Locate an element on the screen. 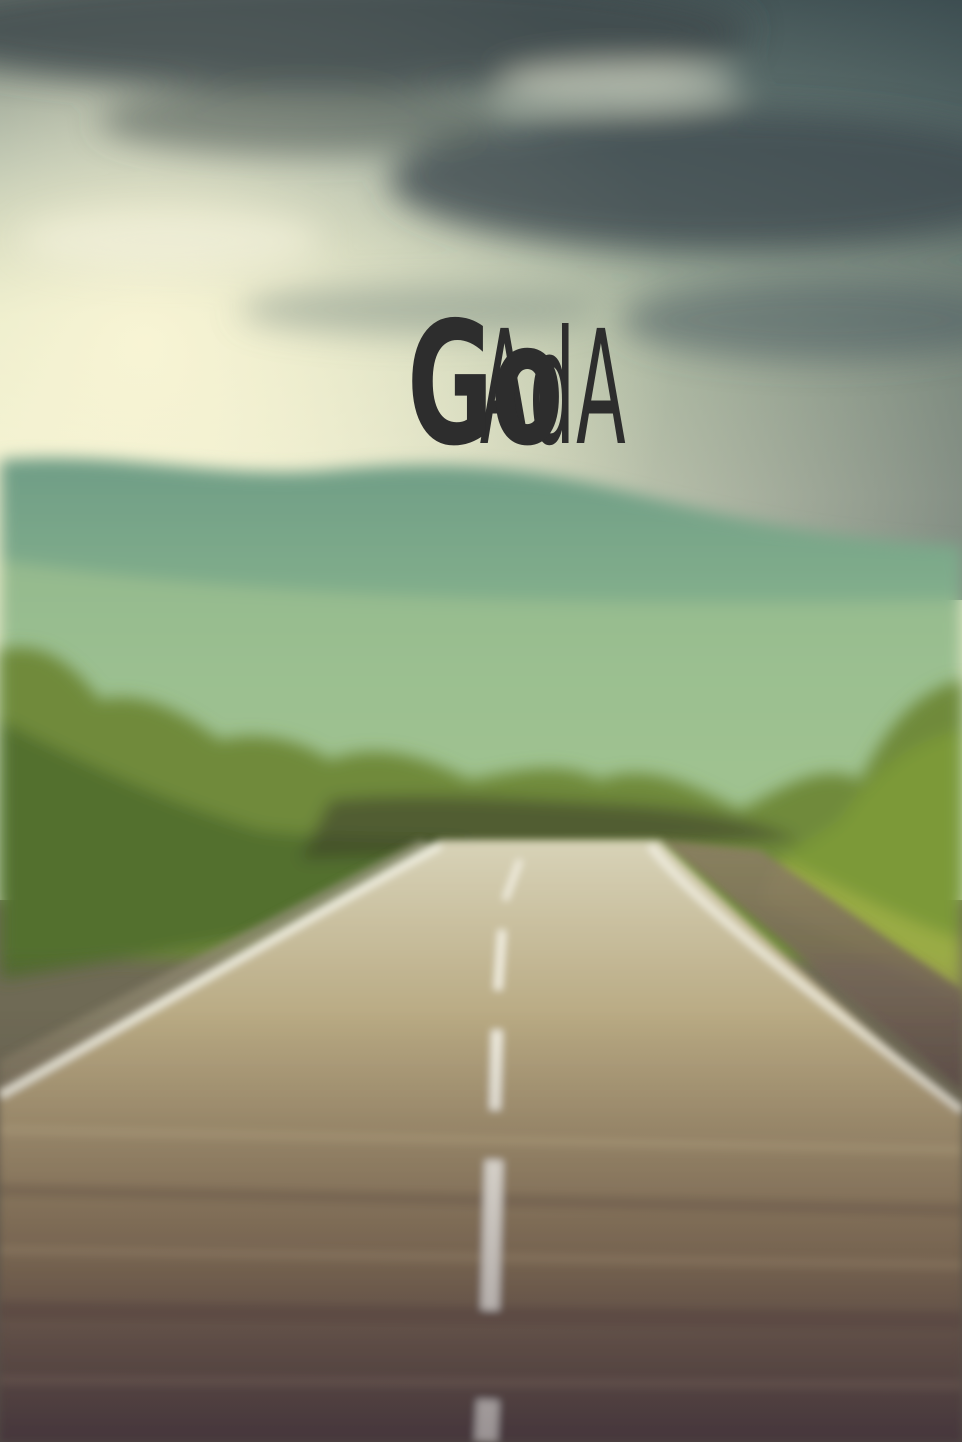 Image resolution: width=962 pixels, height=1442 pixels. logo-text-light: AdA is located at coordinates (553, 389).